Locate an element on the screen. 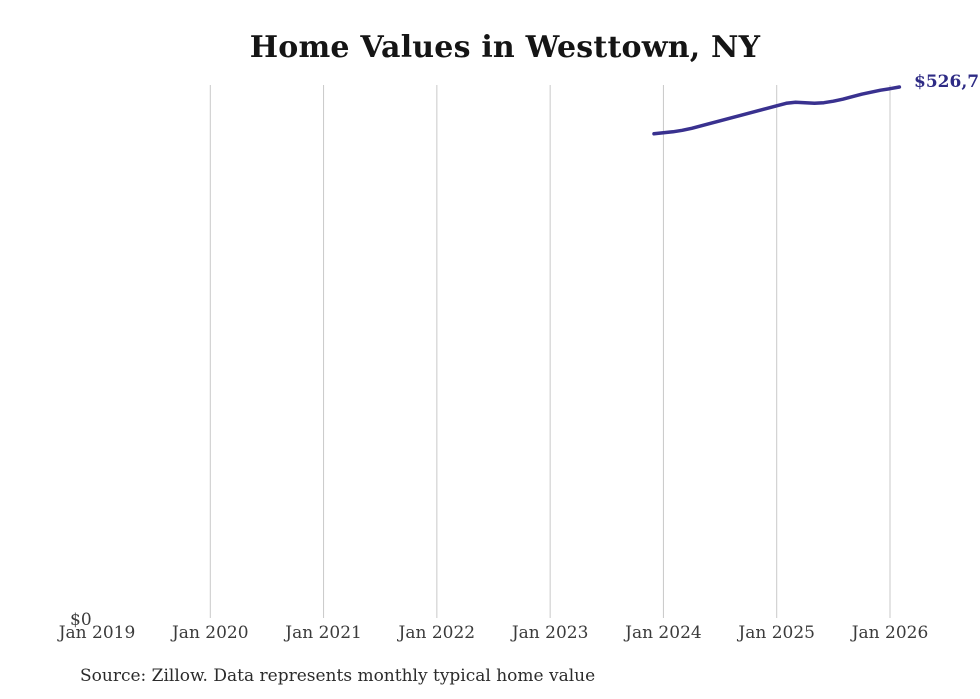 This screenshot has height=699, width=980. y-axis-zero-label: $0 is located at coordinates (81, 620).